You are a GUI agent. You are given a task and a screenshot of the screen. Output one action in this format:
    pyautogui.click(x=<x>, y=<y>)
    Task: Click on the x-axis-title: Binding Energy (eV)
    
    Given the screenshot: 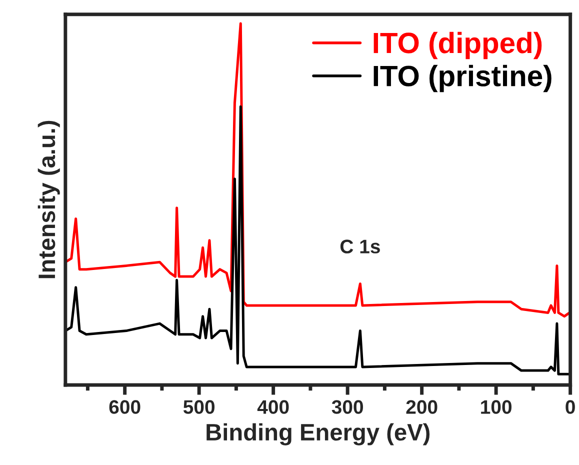 What is the action you would take?
    pyautogui.click(x=318, y=434)
    